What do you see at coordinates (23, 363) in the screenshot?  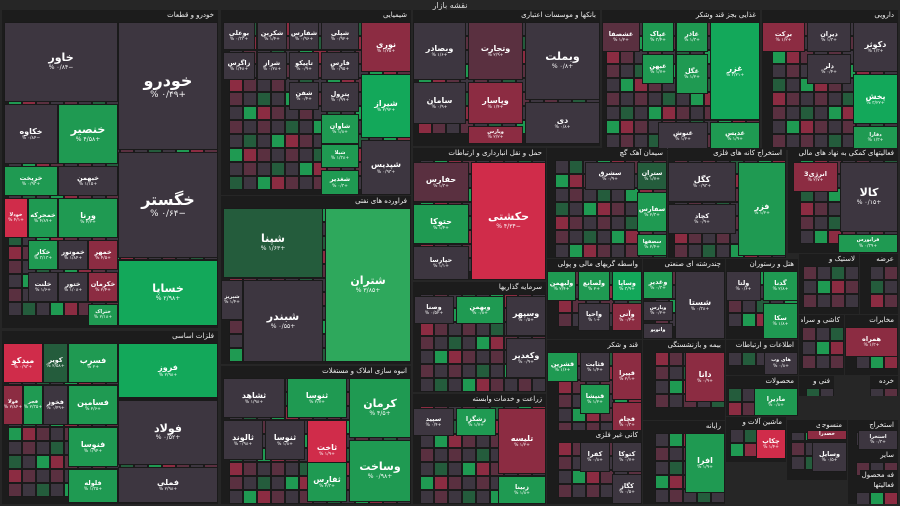 I see `stock-tile: میدکو +۰/۹۳ %` at bounding box center [23, 363].